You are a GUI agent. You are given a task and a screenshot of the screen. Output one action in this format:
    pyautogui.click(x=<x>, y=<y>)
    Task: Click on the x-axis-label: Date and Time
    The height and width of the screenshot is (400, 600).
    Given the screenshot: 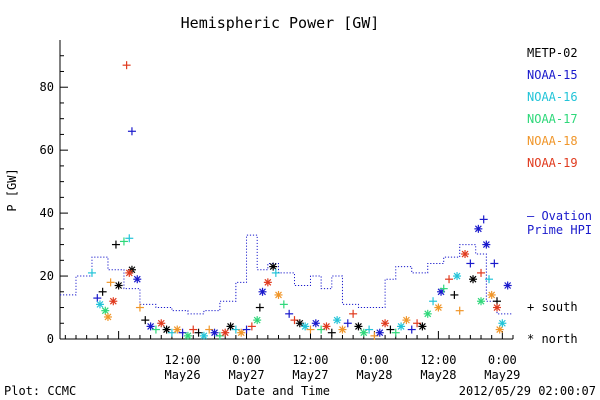 What is the action you would take?
    pyautogui.click(x=283, y=391)
    